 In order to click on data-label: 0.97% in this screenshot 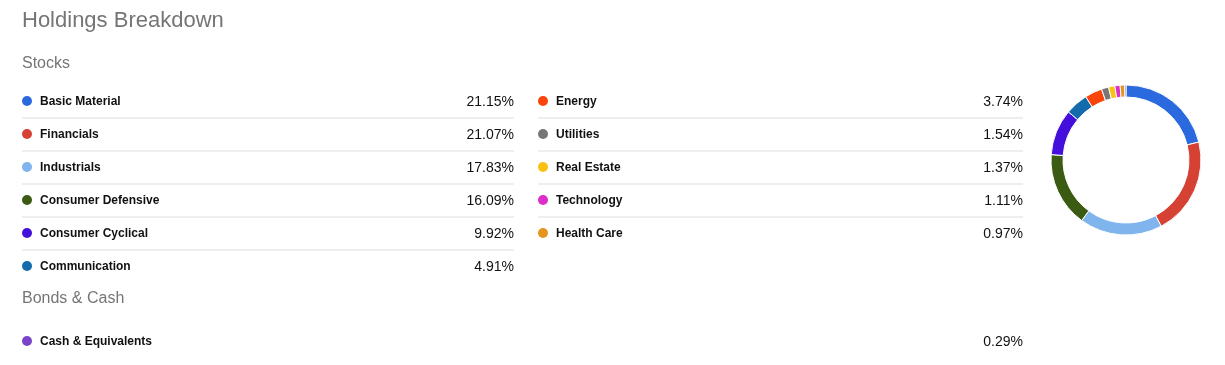, I will do `click(1003, 233)`.